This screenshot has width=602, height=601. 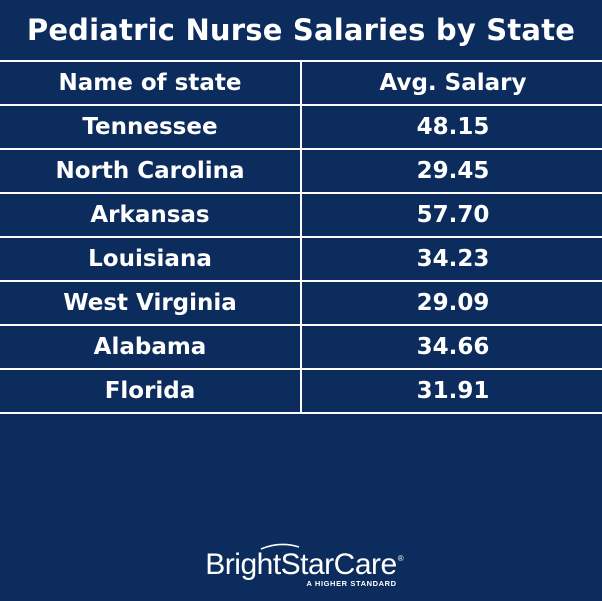 What do you see at coordinates (280, 546) in the screenshot?
I see `swoosh-icon` at bounding box center [280, 546].